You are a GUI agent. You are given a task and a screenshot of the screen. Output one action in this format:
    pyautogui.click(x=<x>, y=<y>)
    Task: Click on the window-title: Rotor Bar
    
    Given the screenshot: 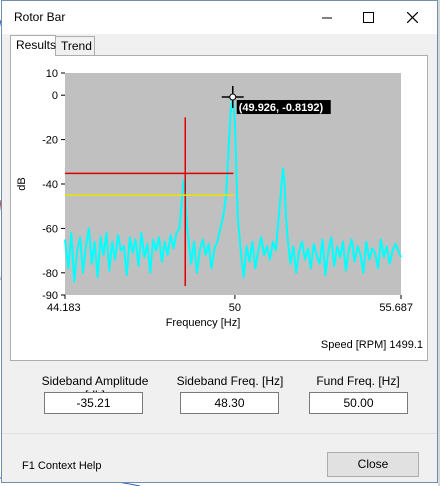 What is the action you would take?
    pyautogui.click(x=40, y=17)
    